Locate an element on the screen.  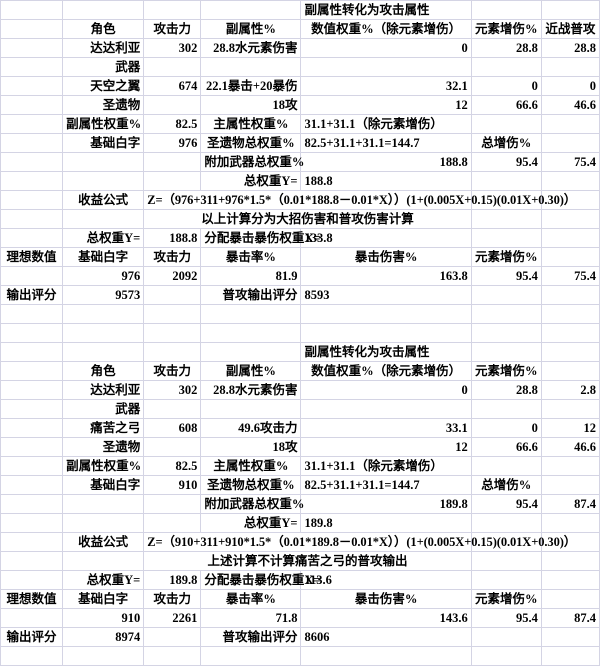
header-atk-ideal-1: 攻击力 is located at coordinates (172, 257).